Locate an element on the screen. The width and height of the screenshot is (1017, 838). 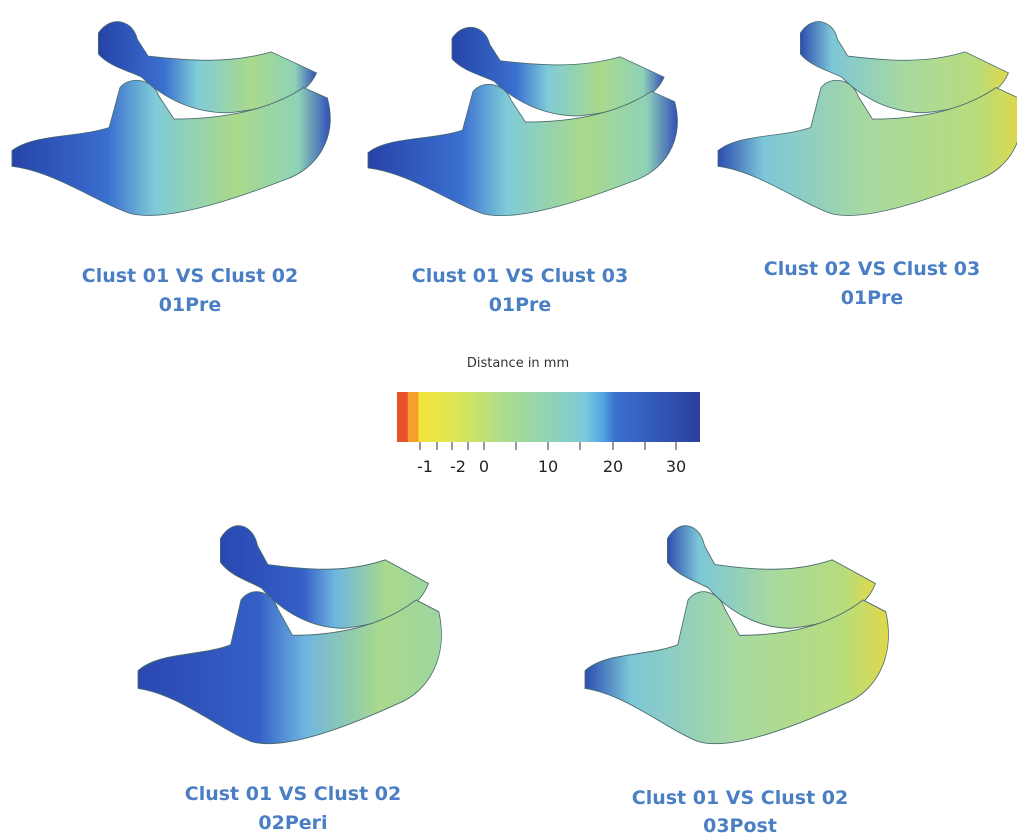
tick-label: -1 is located at coordinates (425, 466).